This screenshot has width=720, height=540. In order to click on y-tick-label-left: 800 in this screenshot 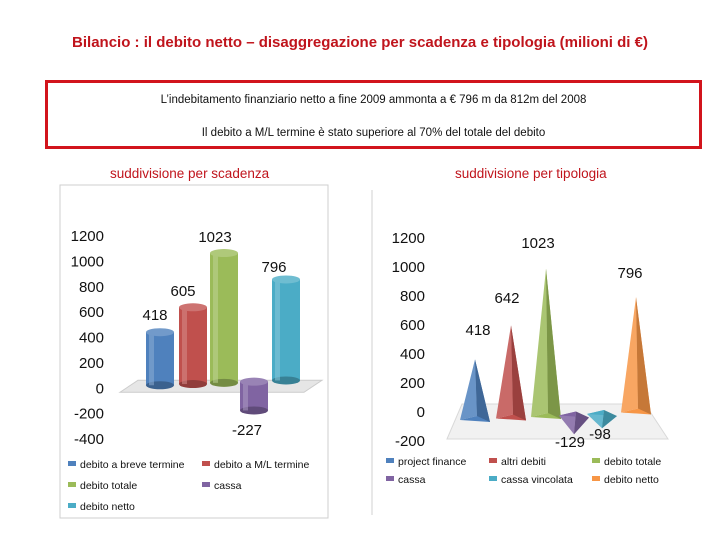, I will do `click(91, 287)`.